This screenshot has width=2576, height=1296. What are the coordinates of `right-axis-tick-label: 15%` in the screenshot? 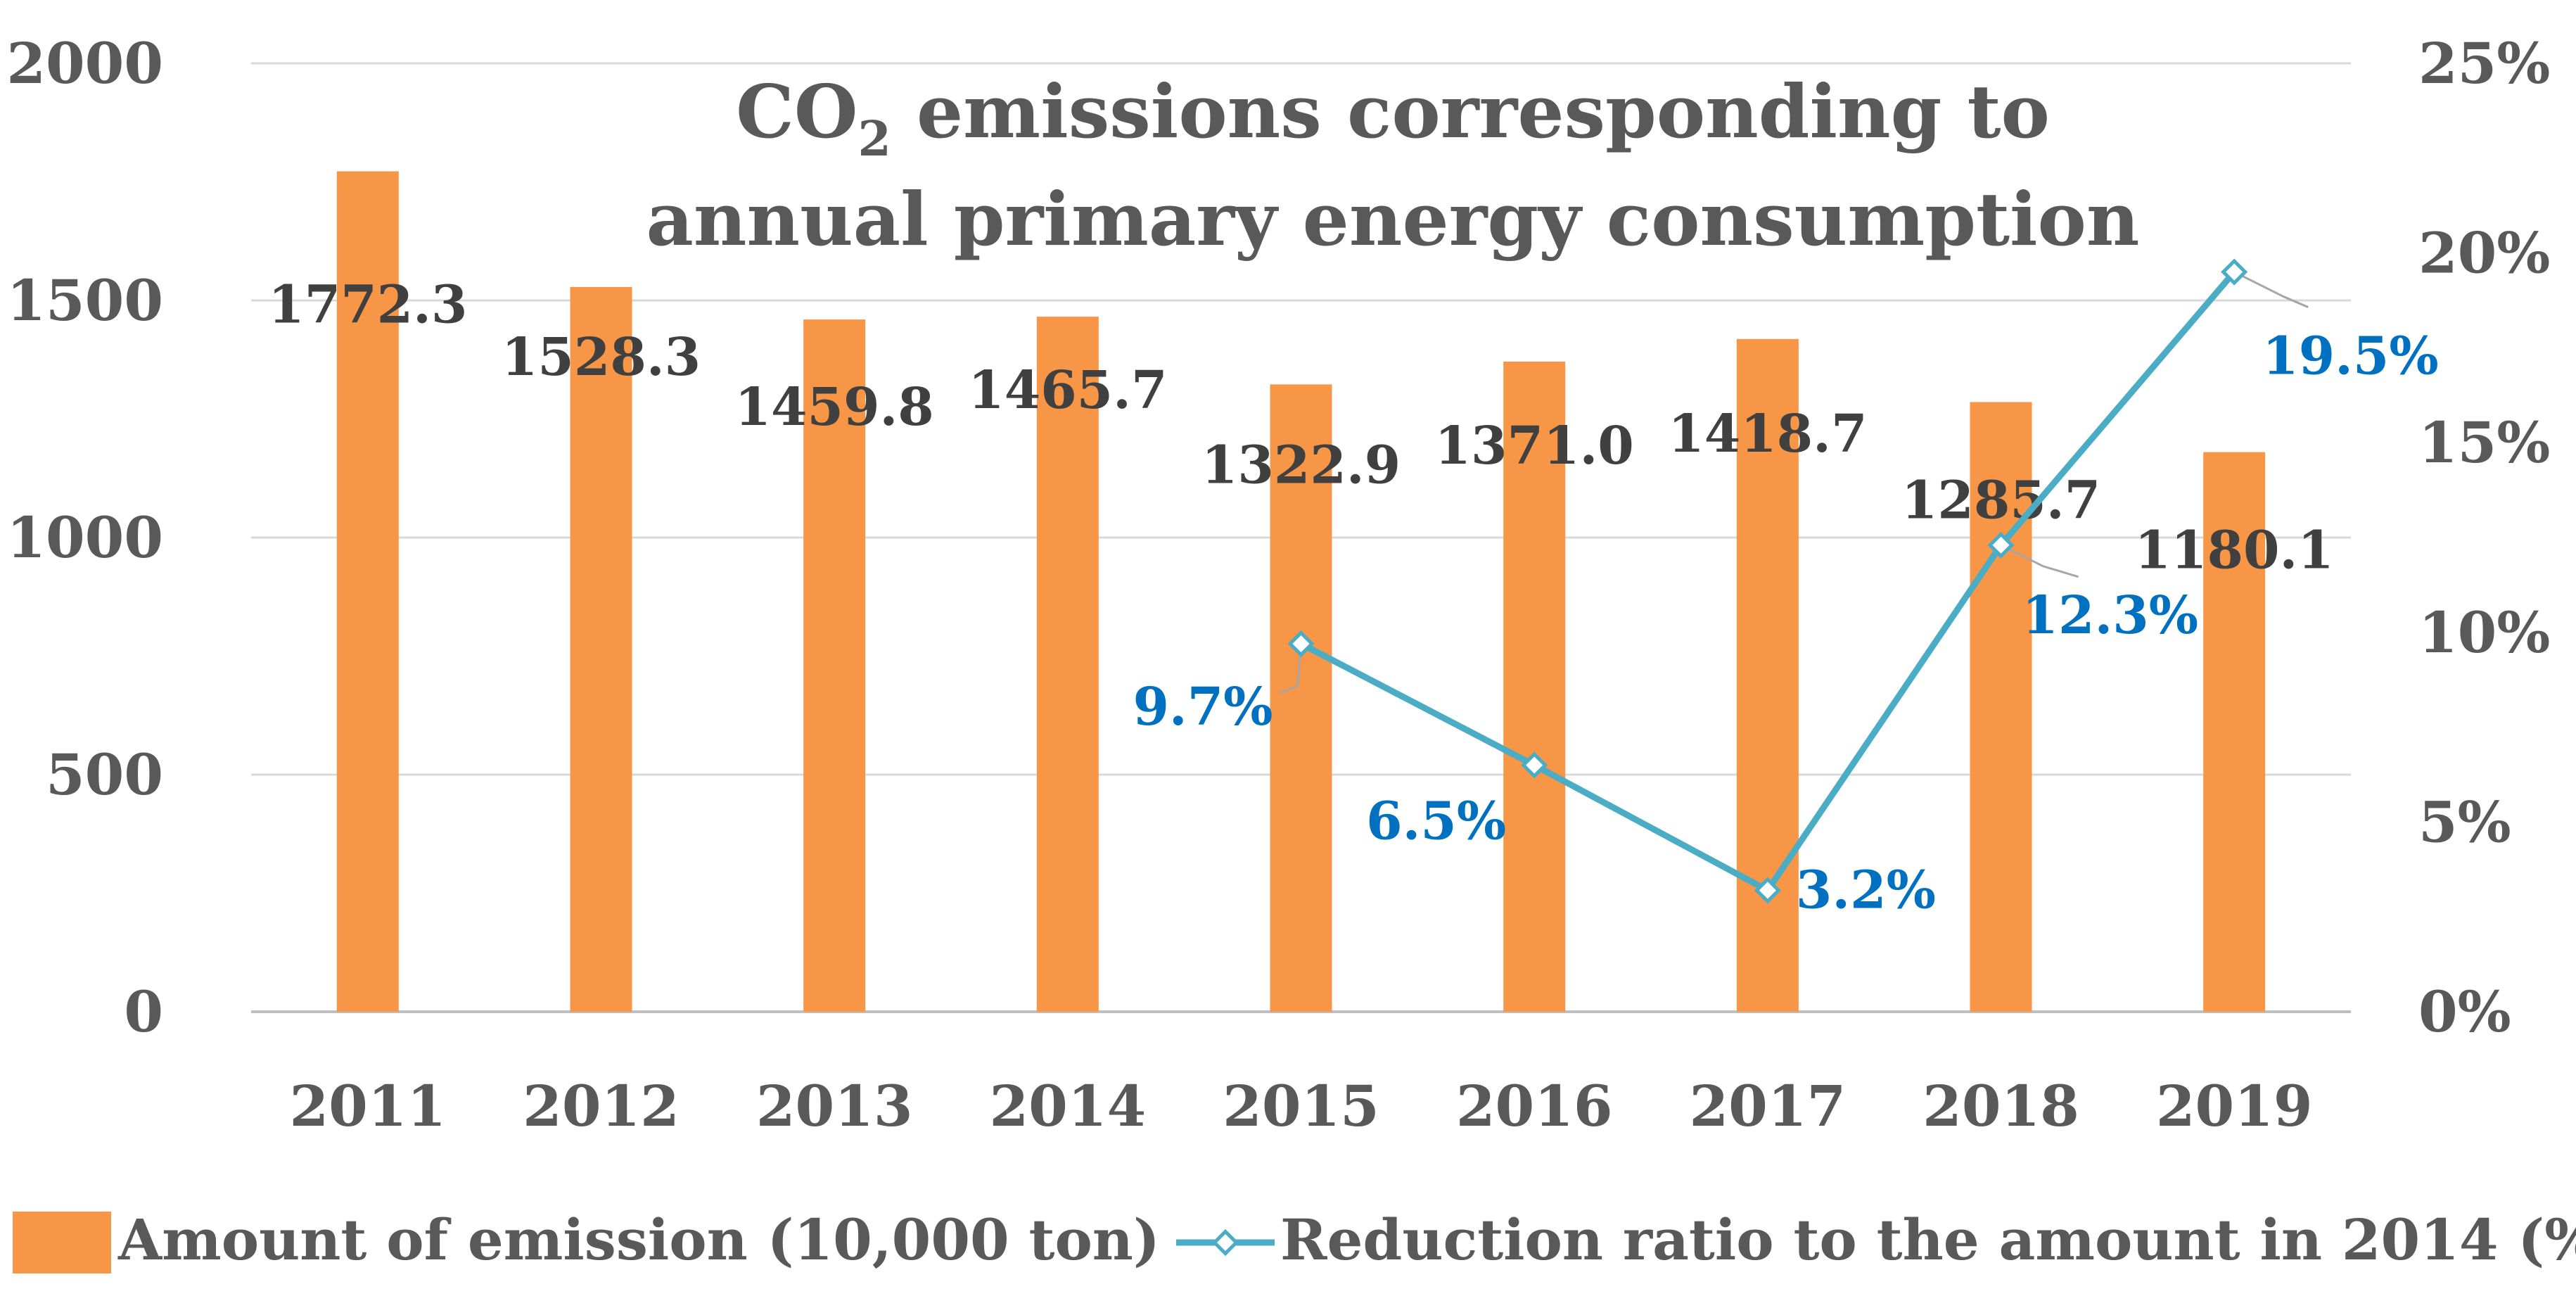 It's located at (2484, 442).